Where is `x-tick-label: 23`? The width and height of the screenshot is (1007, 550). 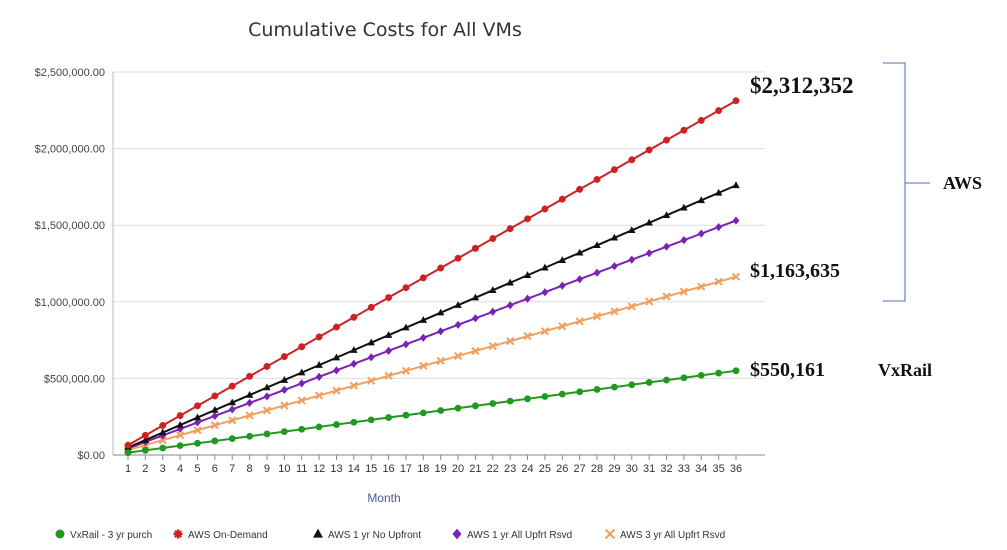 x-tick-label: 23 is located at coordinates (510, 469).